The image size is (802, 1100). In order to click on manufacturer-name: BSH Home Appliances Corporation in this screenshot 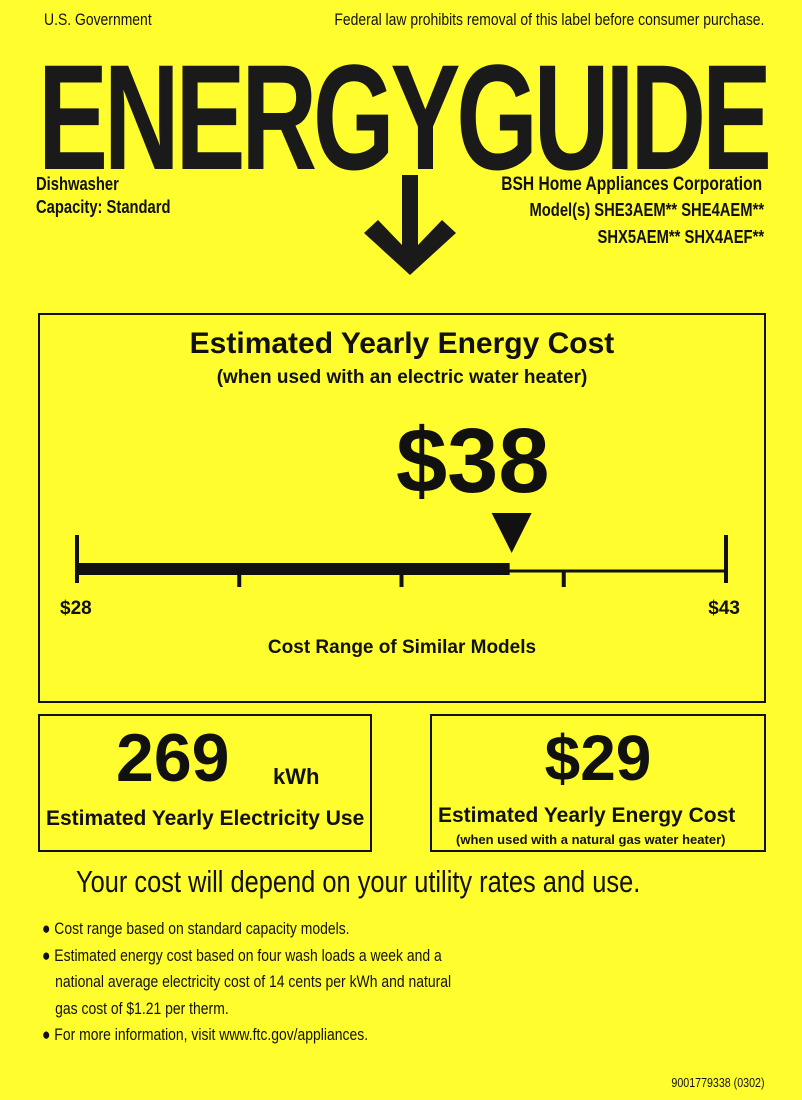, I will do `click(631, 184)`.